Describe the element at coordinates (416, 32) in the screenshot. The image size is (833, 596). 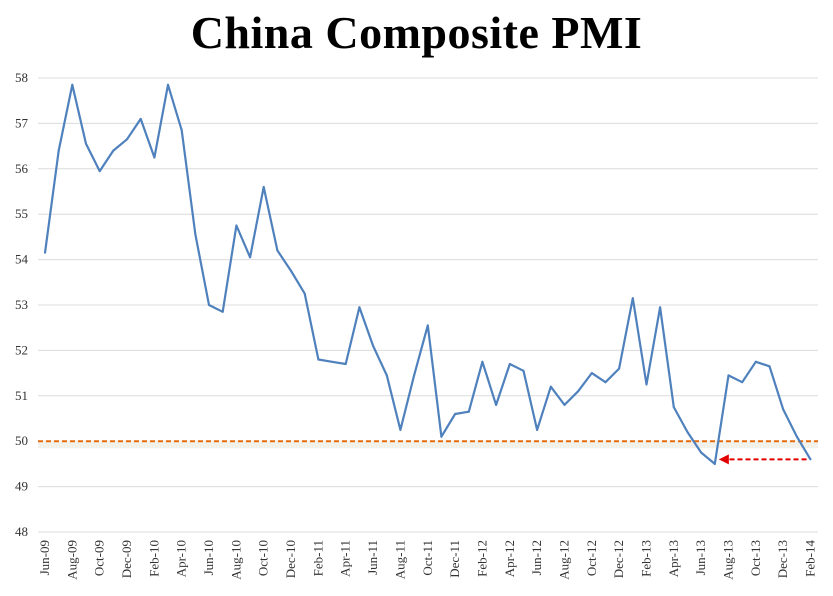
I see `chart-title: China Composite PMI` at that location.